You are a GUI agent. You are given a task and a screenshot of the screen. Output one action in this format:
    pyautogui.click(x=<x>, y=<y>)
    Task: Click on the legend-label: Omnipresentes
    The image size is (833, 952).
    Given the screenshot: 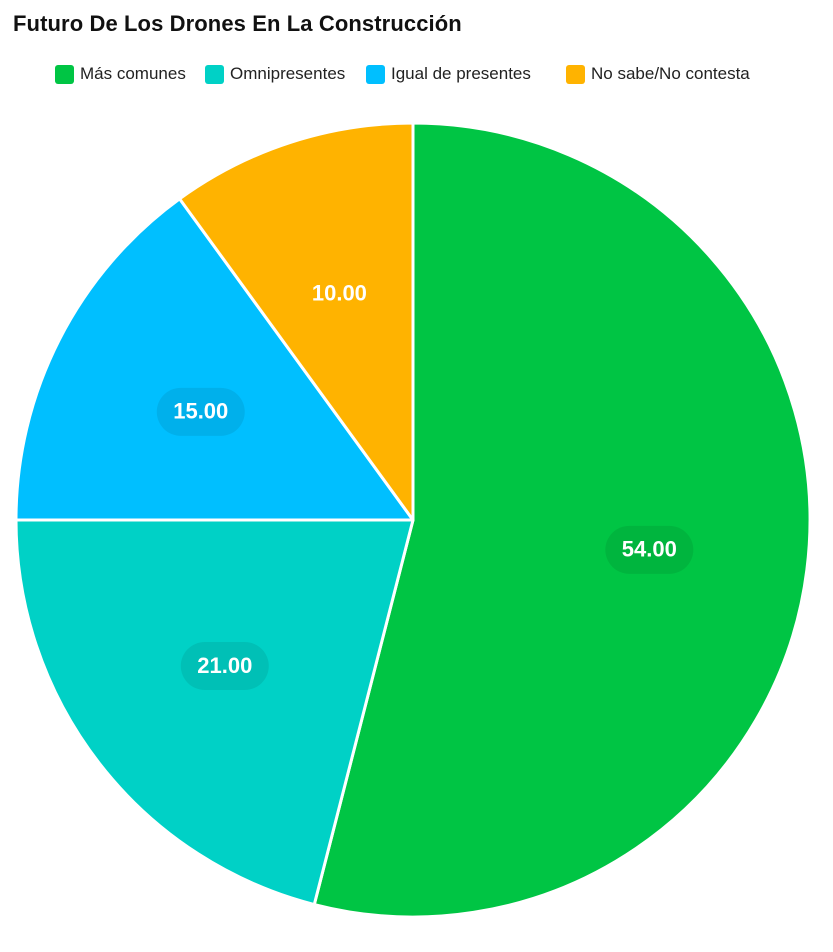 What is the action you would take?
    pyautogui.click(x=288, y=73)
    